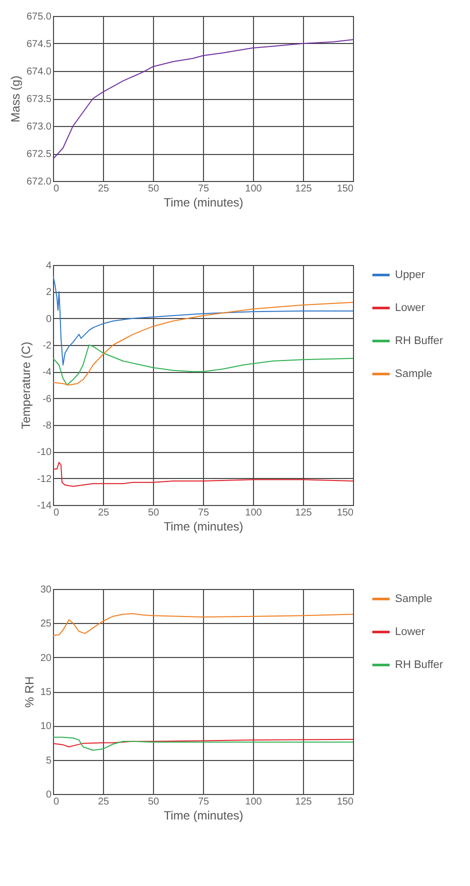 The width and height of the screenshot is (470, 886). I want to click on y-tick-label: 30, so click(46, 590).